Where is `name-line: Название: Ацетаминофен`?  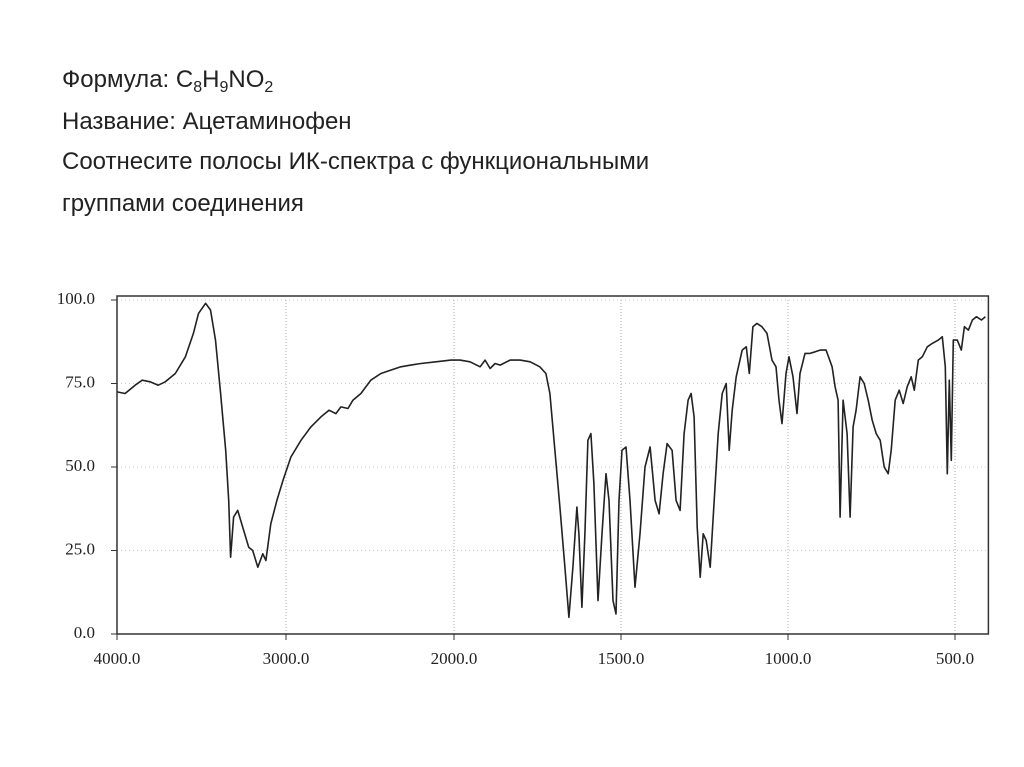 name-line: Название: Ацетаминофен is located at coordinates (207, 121).